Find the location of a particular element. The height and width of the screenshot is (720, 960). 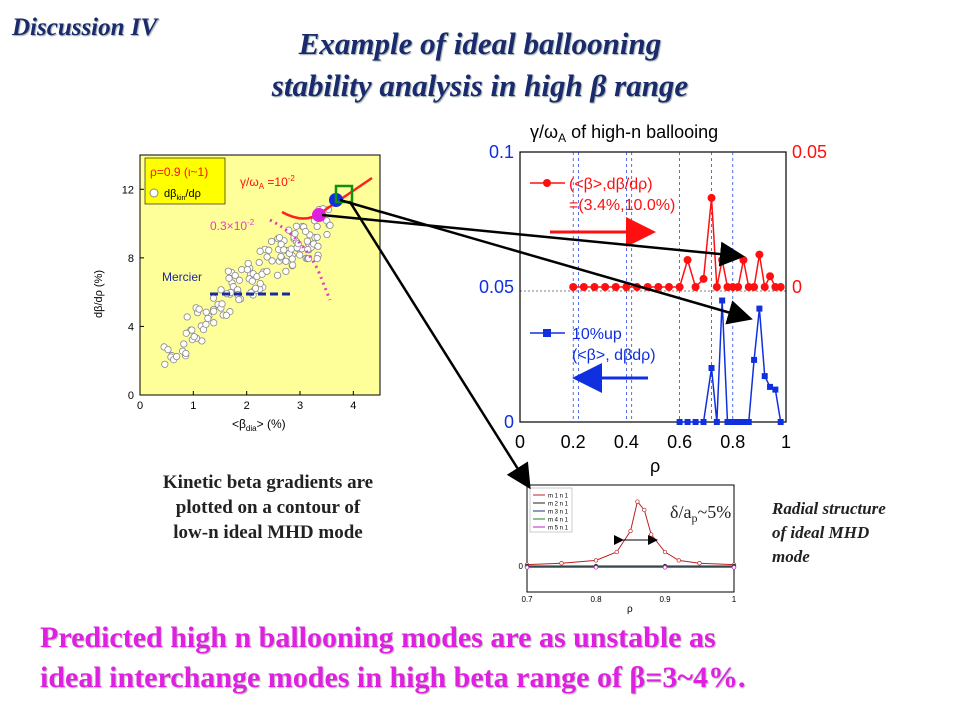

left-y-tick-label: 4 is located at coordinates (131, 327).